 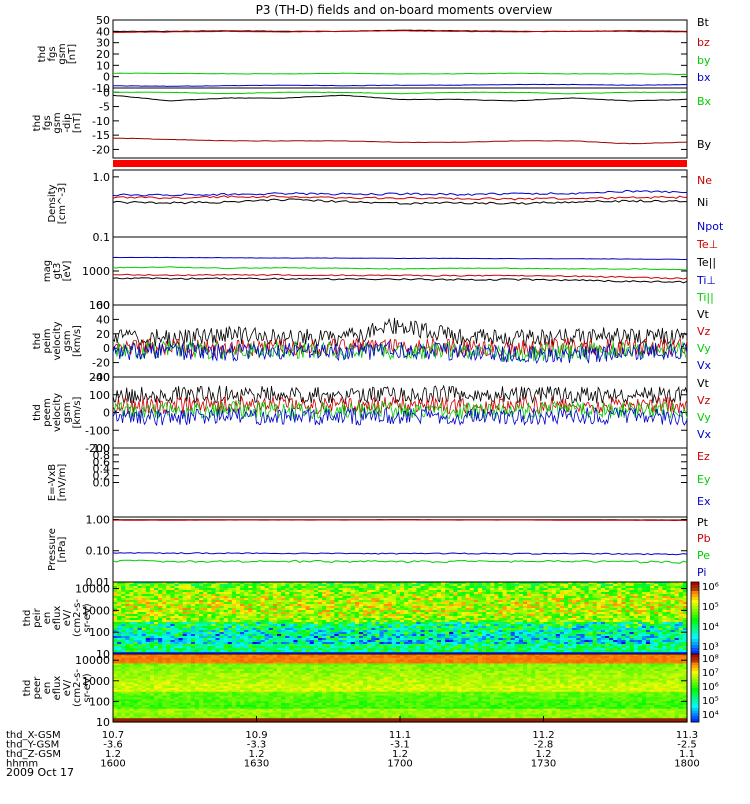 What do you see at coordinates (702, 202) in the screenshot?
I see `legend-label: Ni` at bounding box center [702, 202].